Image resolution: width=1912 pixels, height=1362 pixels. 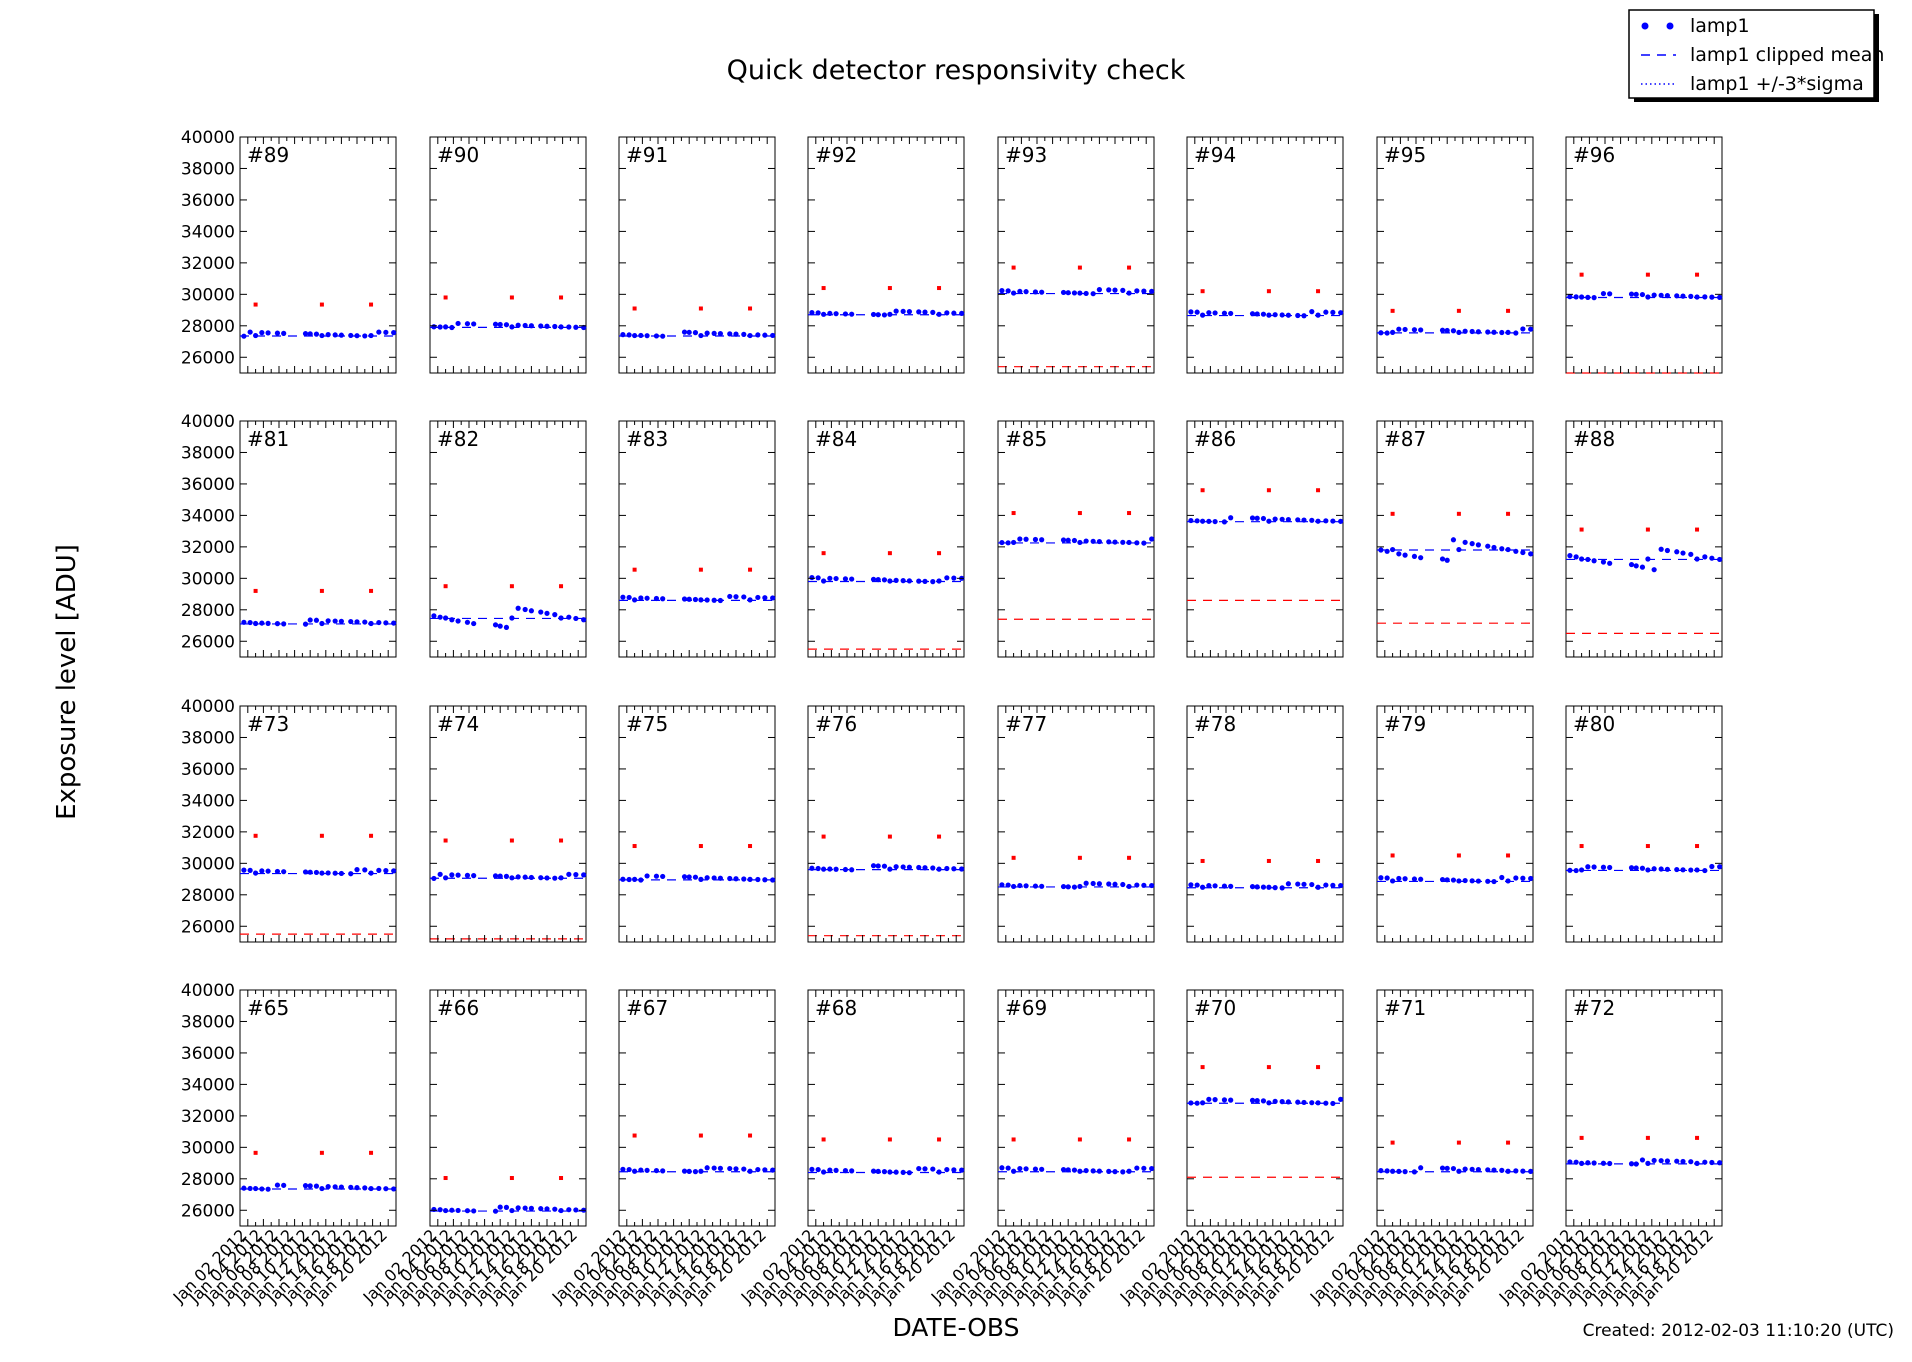 What do you see at coordinates (208, 327) in the screenshot?
I see `y-tick-label: 28000` at bounding box center [208, 327].